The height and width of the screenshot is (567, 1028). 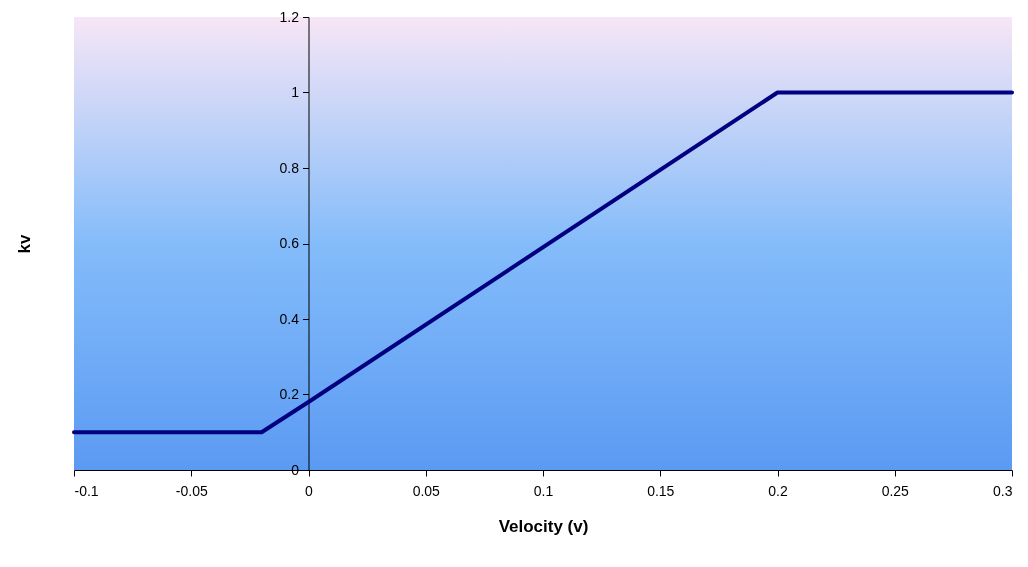 I want to click on y-tick-label: 1.2, so click(x=289, y=16).